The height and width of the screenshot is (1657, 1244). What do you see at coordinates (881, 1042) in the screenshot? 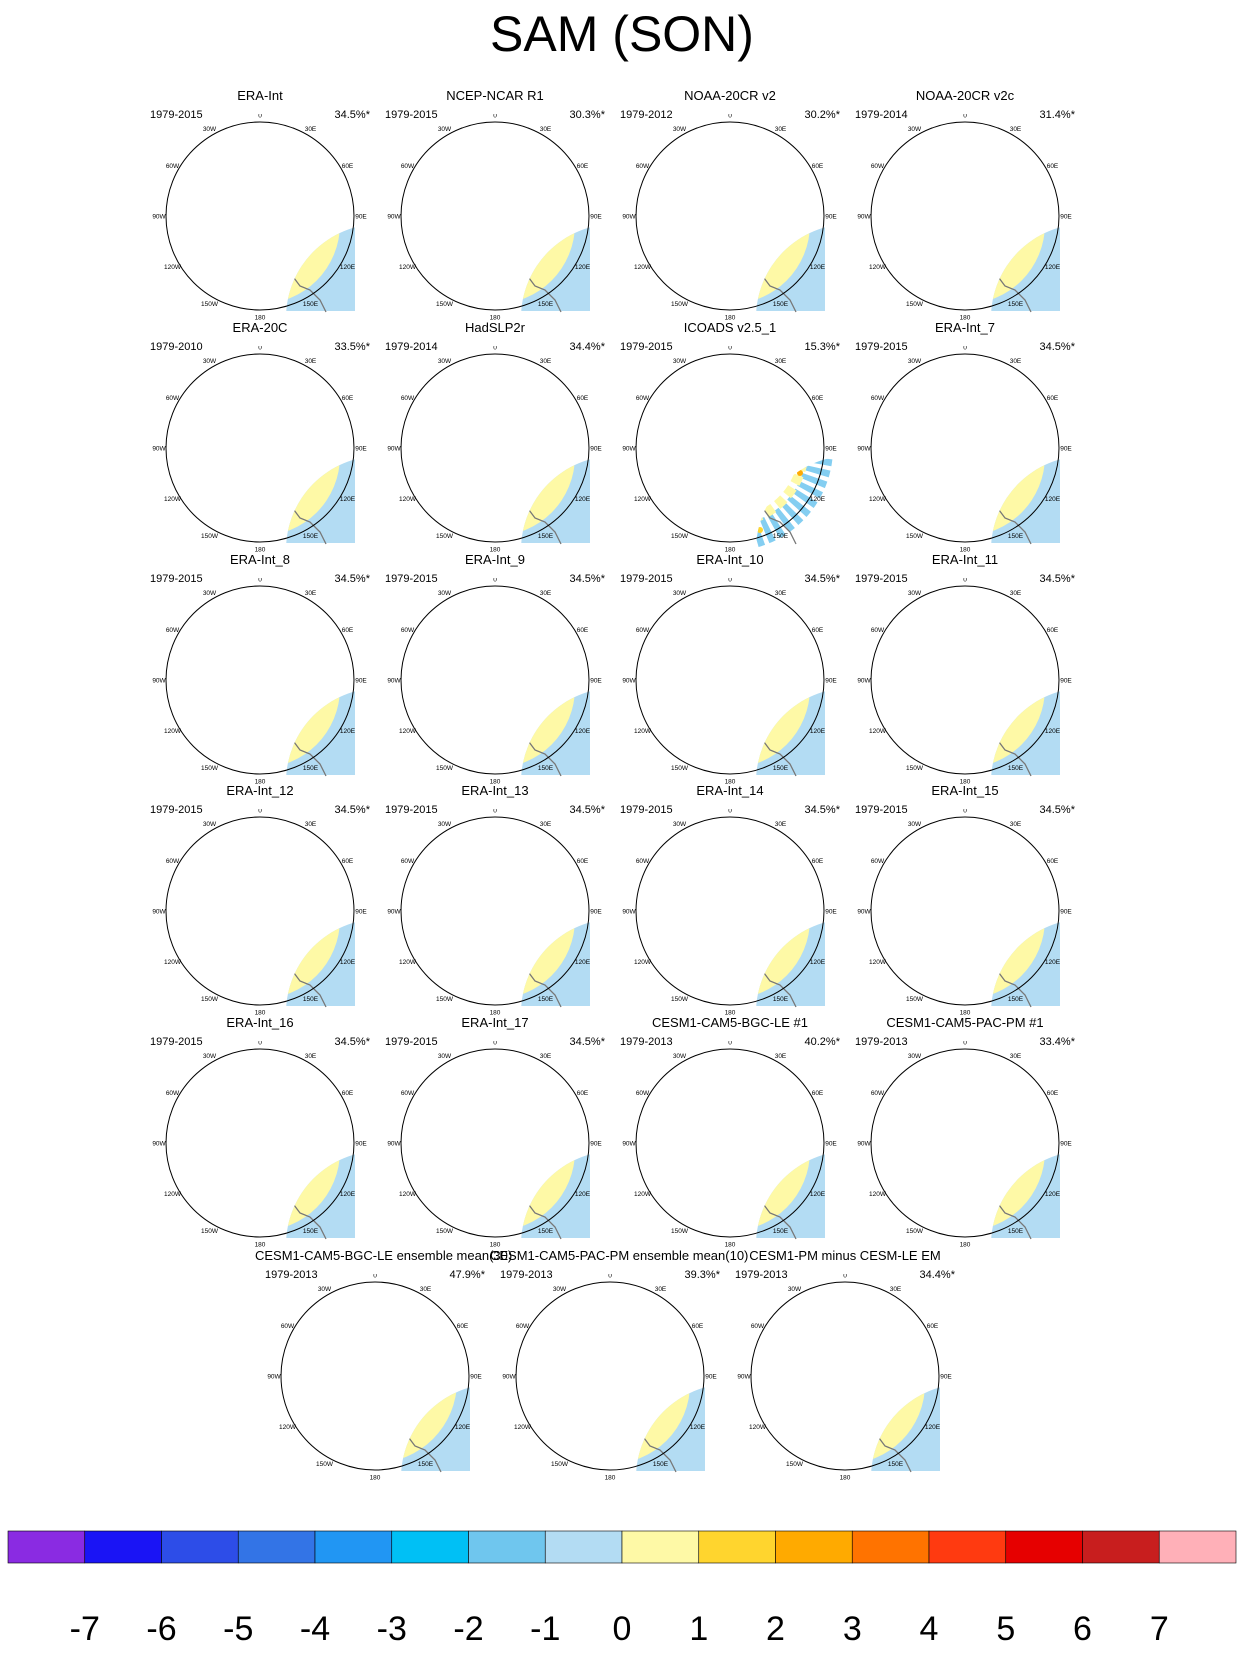
I see `panel-period: 1979-2013` at bounding box center [881, 1042].